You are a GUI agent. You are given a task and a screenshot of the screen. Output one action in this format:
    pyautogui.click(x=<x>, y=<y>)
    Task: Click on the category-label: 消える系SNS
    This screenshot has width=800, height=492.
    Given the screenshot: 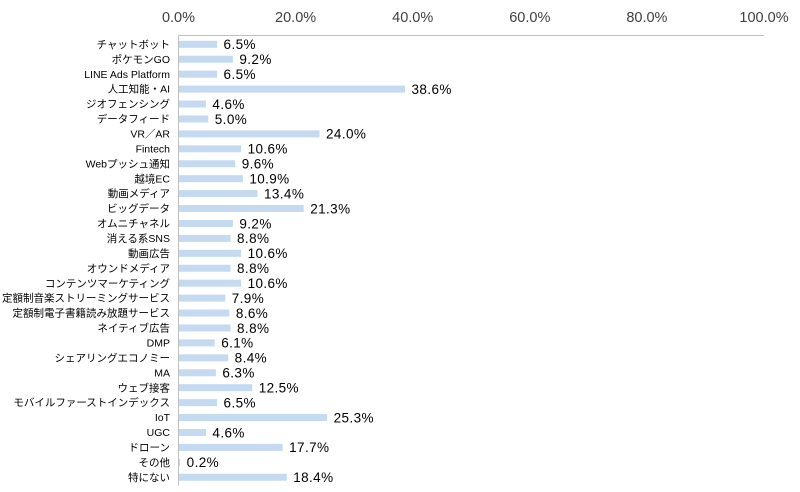 What is the action you would take?
    pyautogui.click(x=138, y=238)
    